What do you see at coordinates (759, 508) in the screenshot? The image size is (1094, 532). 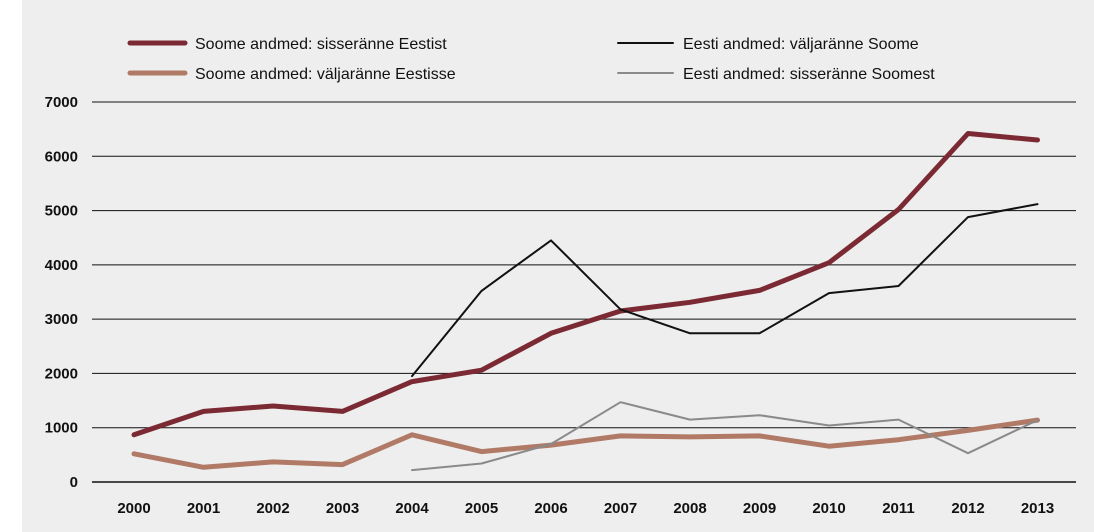 I see `x-tick-label: 2009` at bounding box center [759, 508].